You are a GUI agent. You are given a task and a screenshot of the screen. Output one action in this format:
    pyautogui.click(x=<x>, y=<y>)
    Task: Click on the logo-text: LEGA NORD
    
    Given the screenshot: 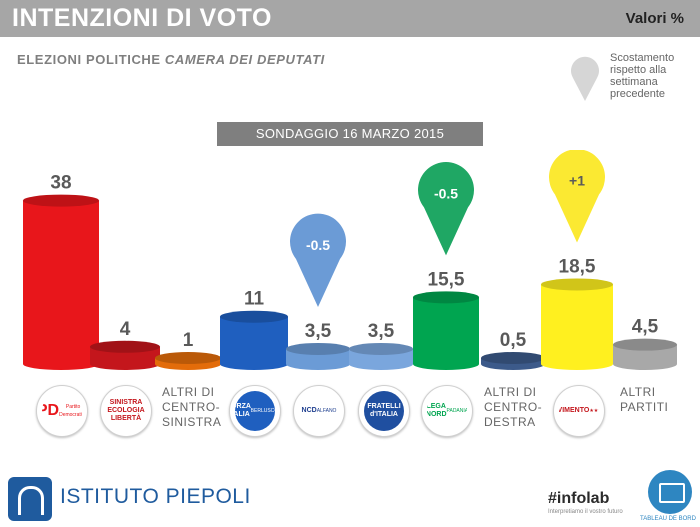 What is the action you would take?
    pyautogui.click(x=437, y=410)
    